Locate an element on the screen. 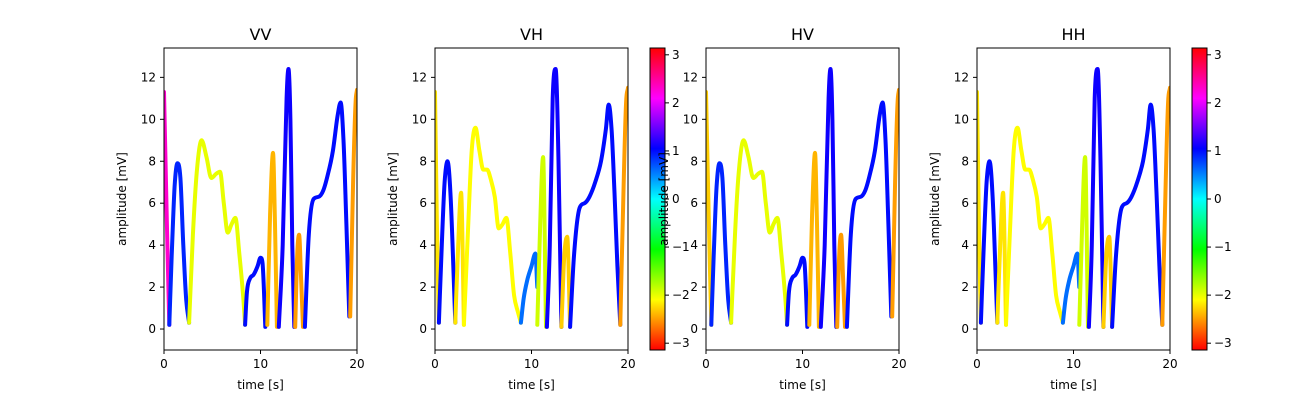 The height and width of the screenshot is (400, 1300). chart-title: HH is located at coordinates (1073, 34).